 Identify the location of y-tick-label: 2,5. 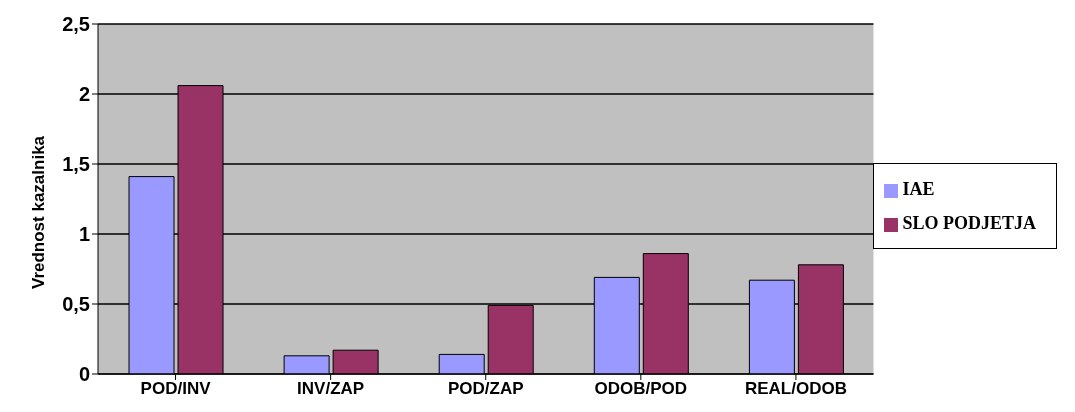
(76, 24).